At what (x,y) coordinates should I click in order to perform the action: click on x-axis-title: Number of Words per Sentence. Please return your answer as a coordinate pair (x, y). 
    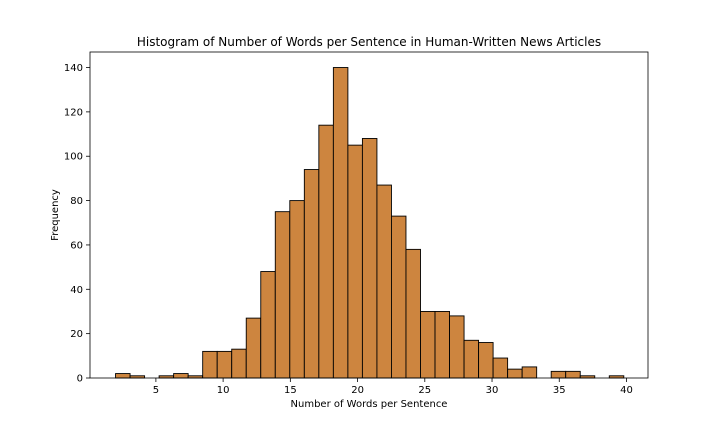
    Looking at the image, I should click on (369, 404).